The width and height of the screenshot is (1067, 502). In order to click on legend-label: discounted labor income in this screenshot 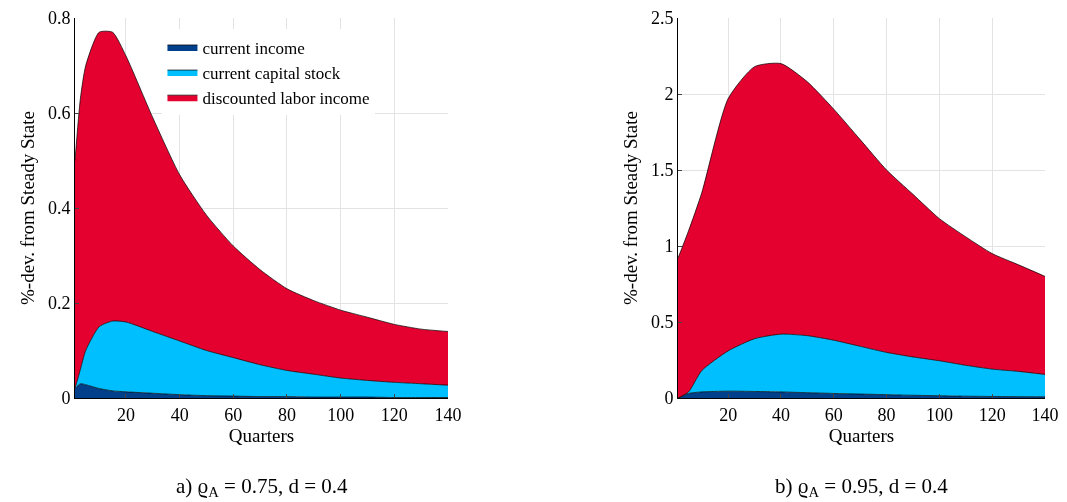, I will do `click(286, 98)`.